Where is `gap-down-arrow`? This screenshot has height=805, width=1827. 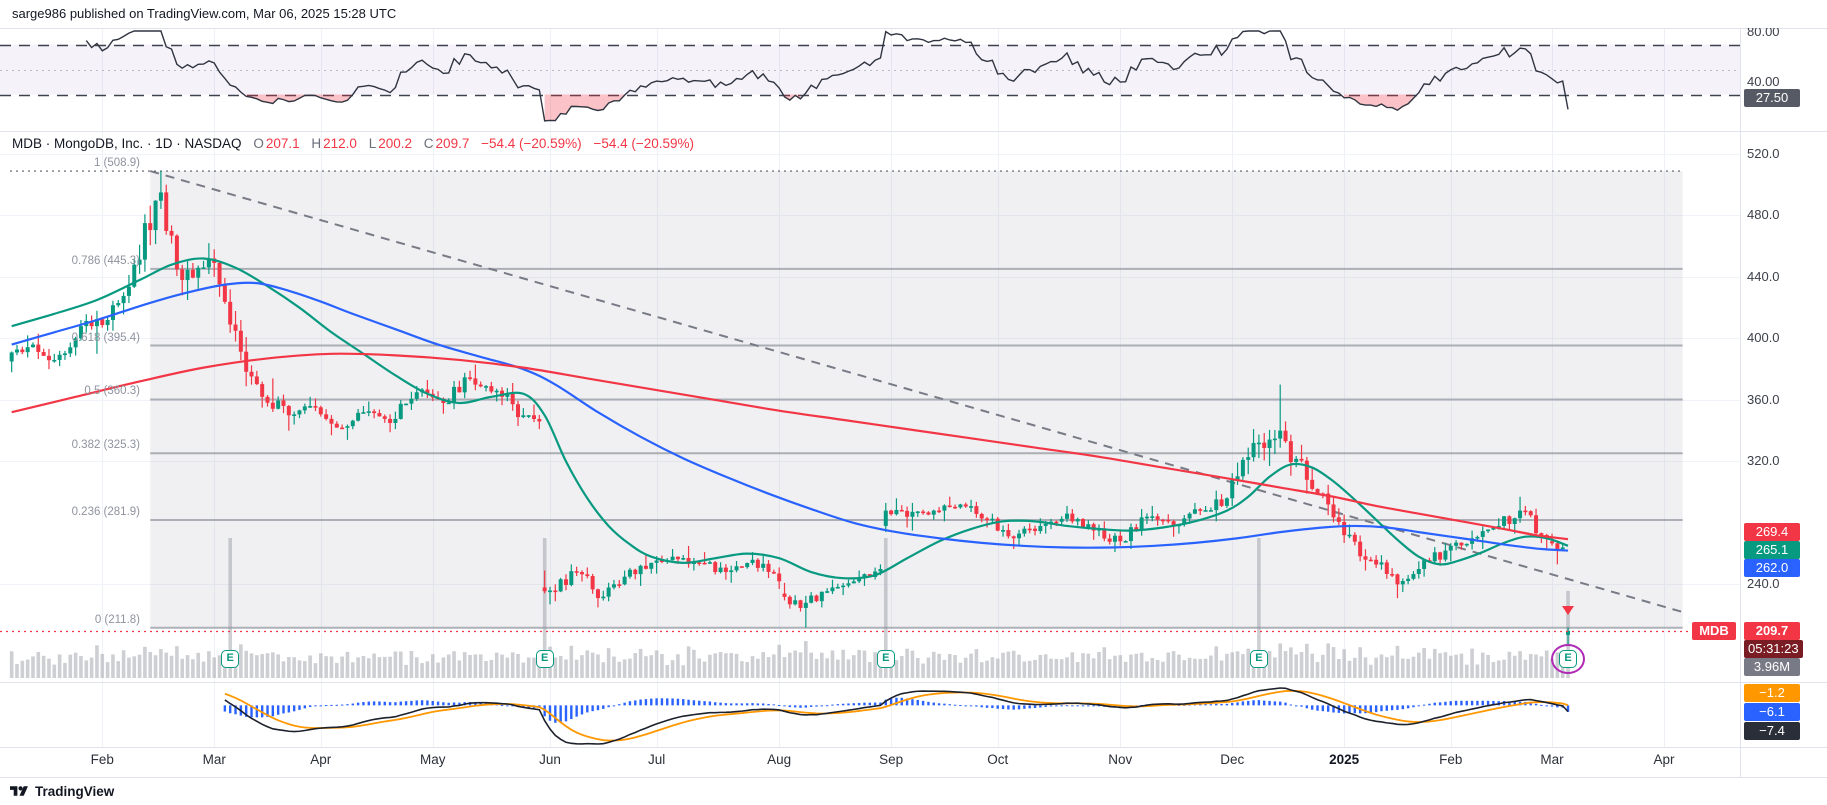 gap-down-arrow is located at coordinates (1568, 610).